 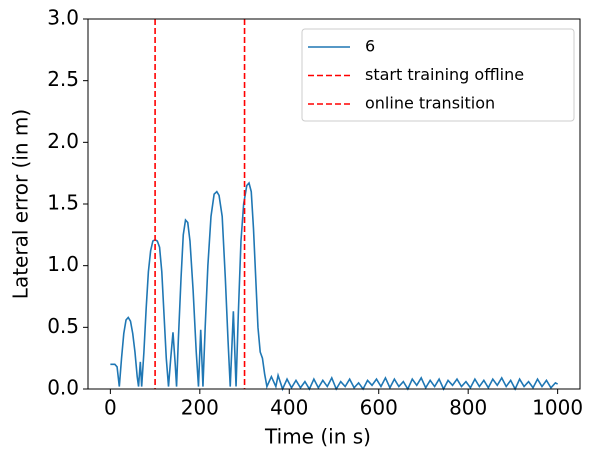 What do you see at coordinates (557, 408) in the screenshot?
I see `x-tick-label: 1000` at bounding box center [557, 408].